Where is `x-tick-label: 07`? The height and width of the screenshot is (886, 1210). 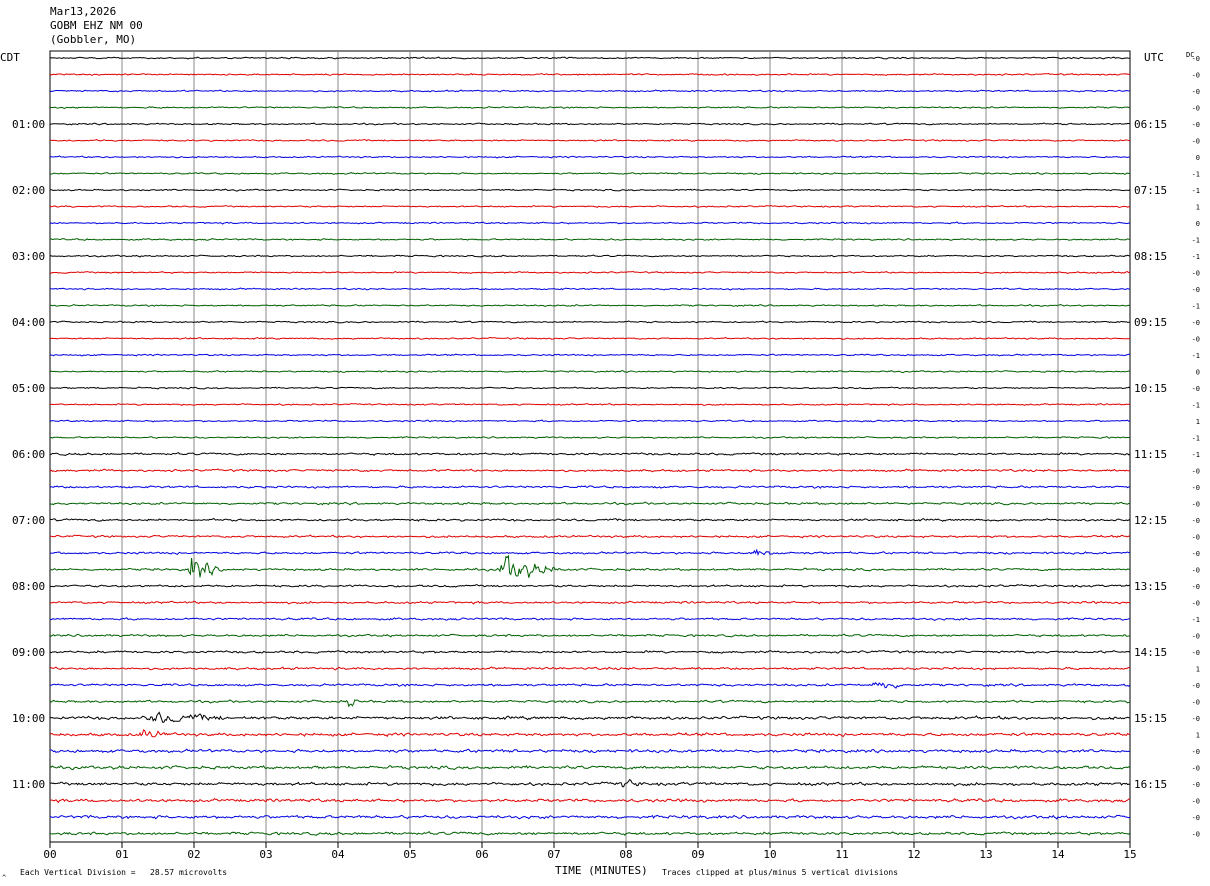 x-tick-label: 07 is located at coordinates (553, 854).